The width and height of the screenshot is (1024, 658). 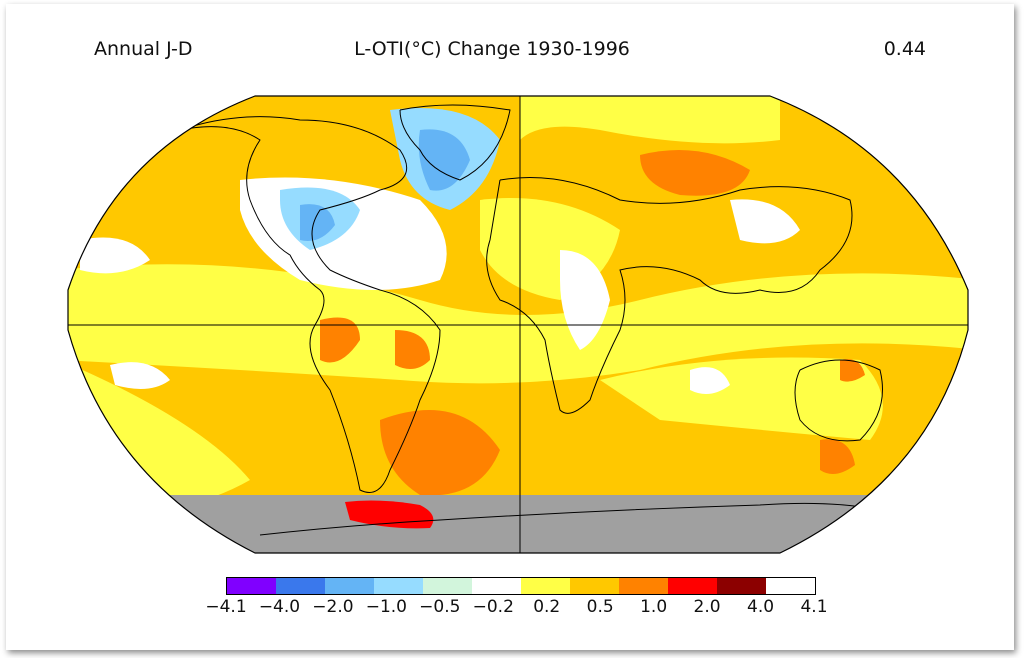 What do you see at coordinates (600, 607) in the screenshot?
I see `colorbar-tick-label: 0.5` at bounding box center [600, 607].